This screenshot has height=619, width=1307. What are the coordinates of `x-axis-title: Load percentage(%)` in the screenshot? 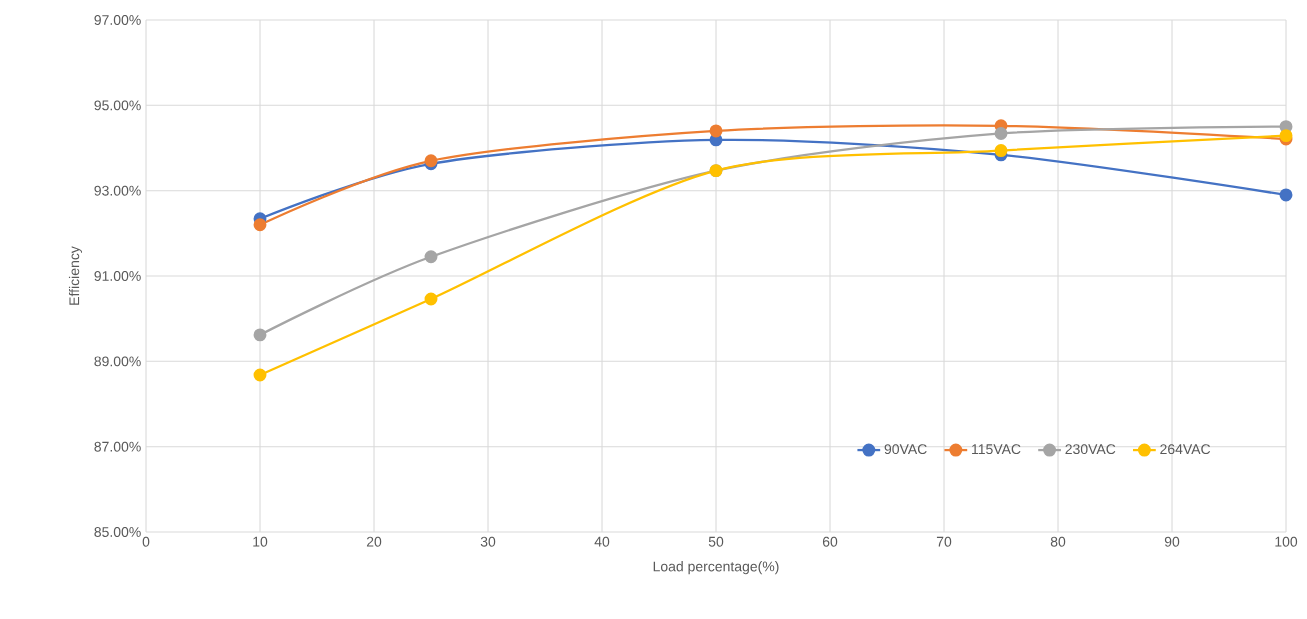 It's located at (716, 568).